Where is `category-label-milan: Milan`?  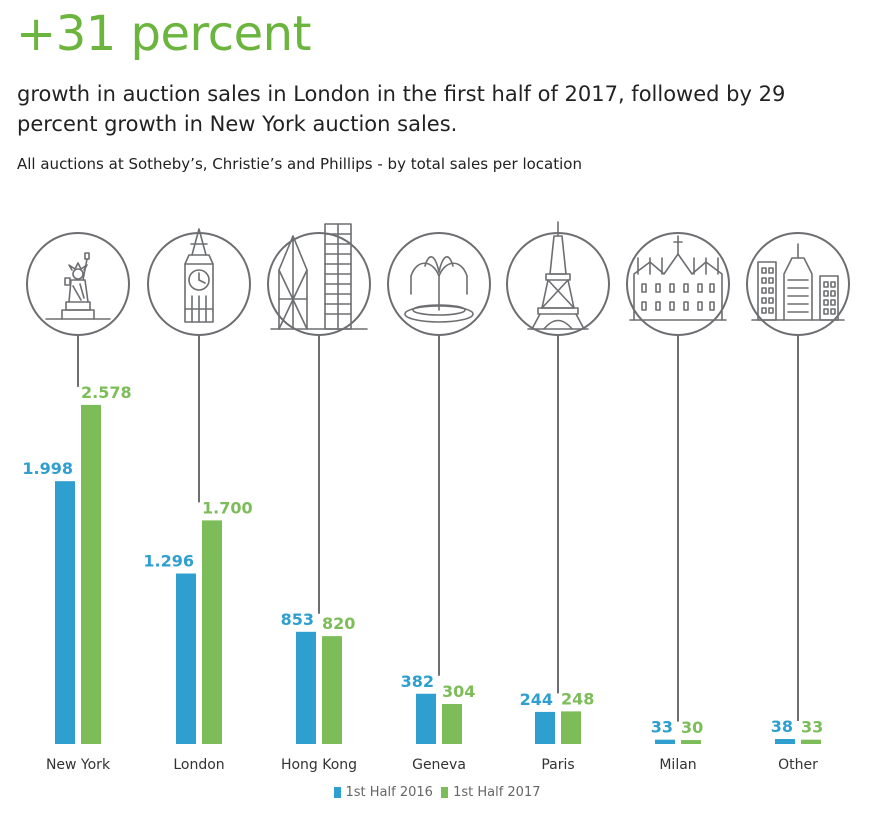 category-label-milan: Milan is located at coordinates (677, 765).